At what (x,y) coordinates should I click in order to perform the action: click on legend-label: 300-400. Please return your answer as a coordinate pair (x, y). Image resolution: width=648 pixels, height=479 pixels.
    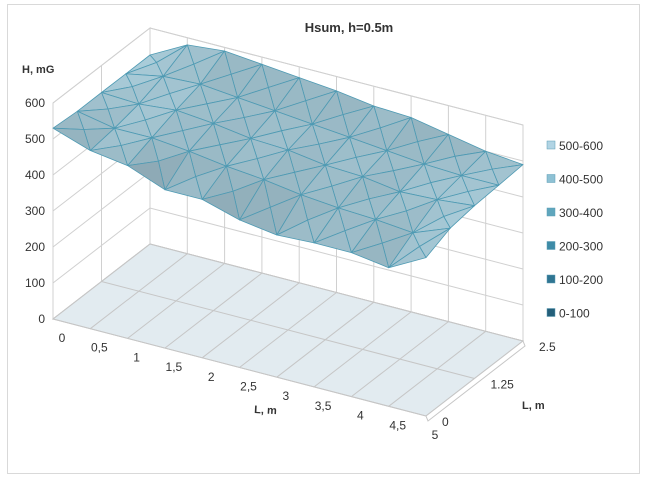
    Looking at the image, I should click on (581, 213).